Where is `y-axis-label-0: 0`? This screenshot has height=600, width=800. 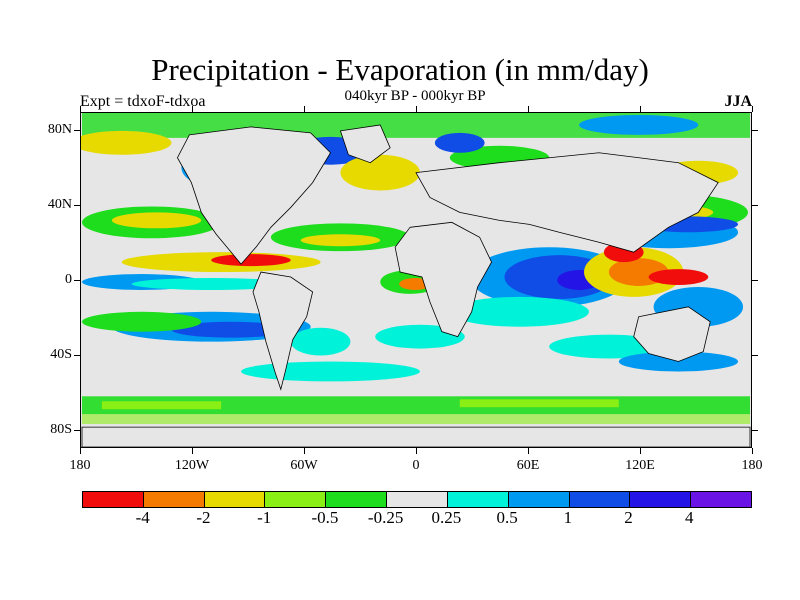
y-axis-label-0: 0 is located at coordinates (68, 279).